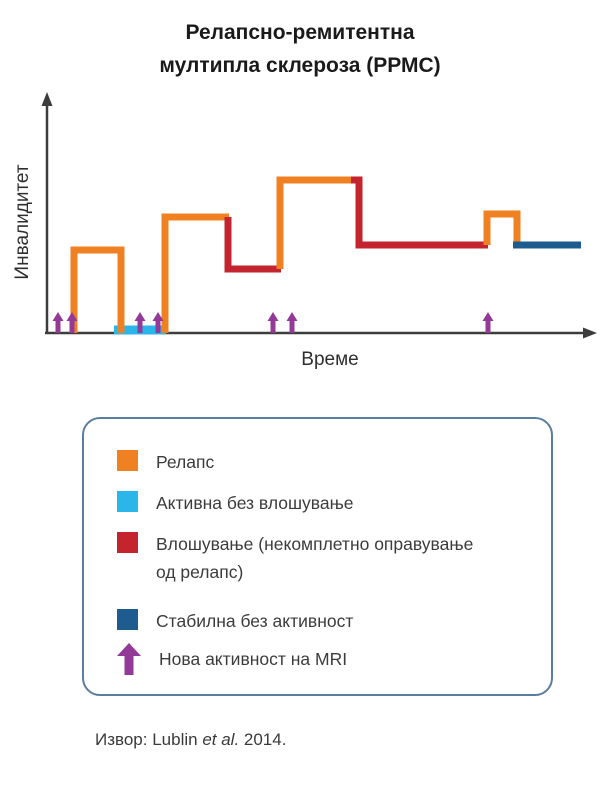 The height and width of the screenshot is (790, 600). I want to click on y-axis-label: Инвалидитет, so click(22, 222).